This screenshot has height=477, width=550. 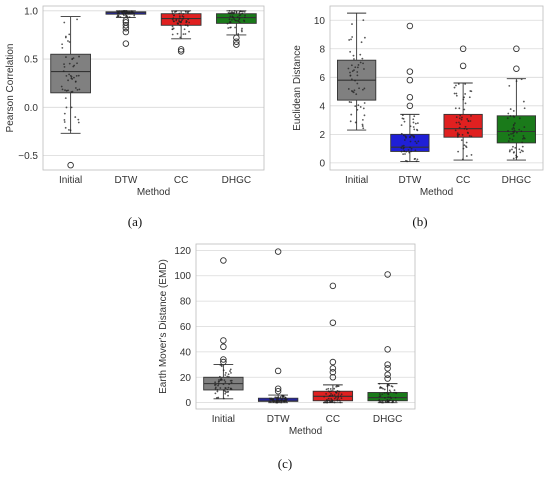 What do you see at coordinates (125, 180) in the screenshot?
I see `x-tick-label: DTW` at bounding box center [125, 180].